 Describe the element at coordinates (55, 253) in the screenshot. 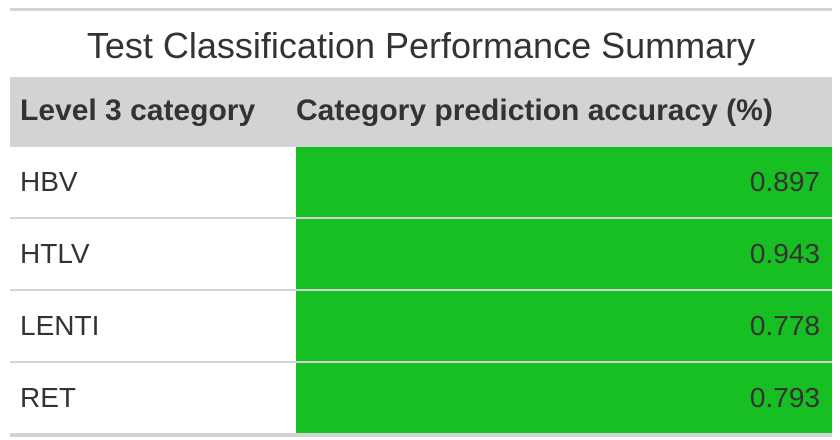

I see `category-cell: HTLV` at that location.